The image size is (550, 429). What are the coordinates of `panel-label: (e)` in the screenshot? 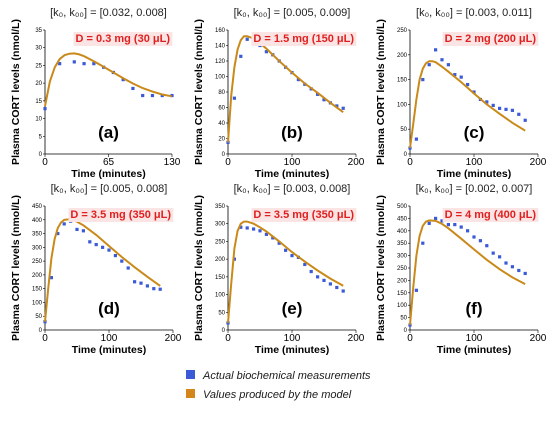 It's located at (292, 308).